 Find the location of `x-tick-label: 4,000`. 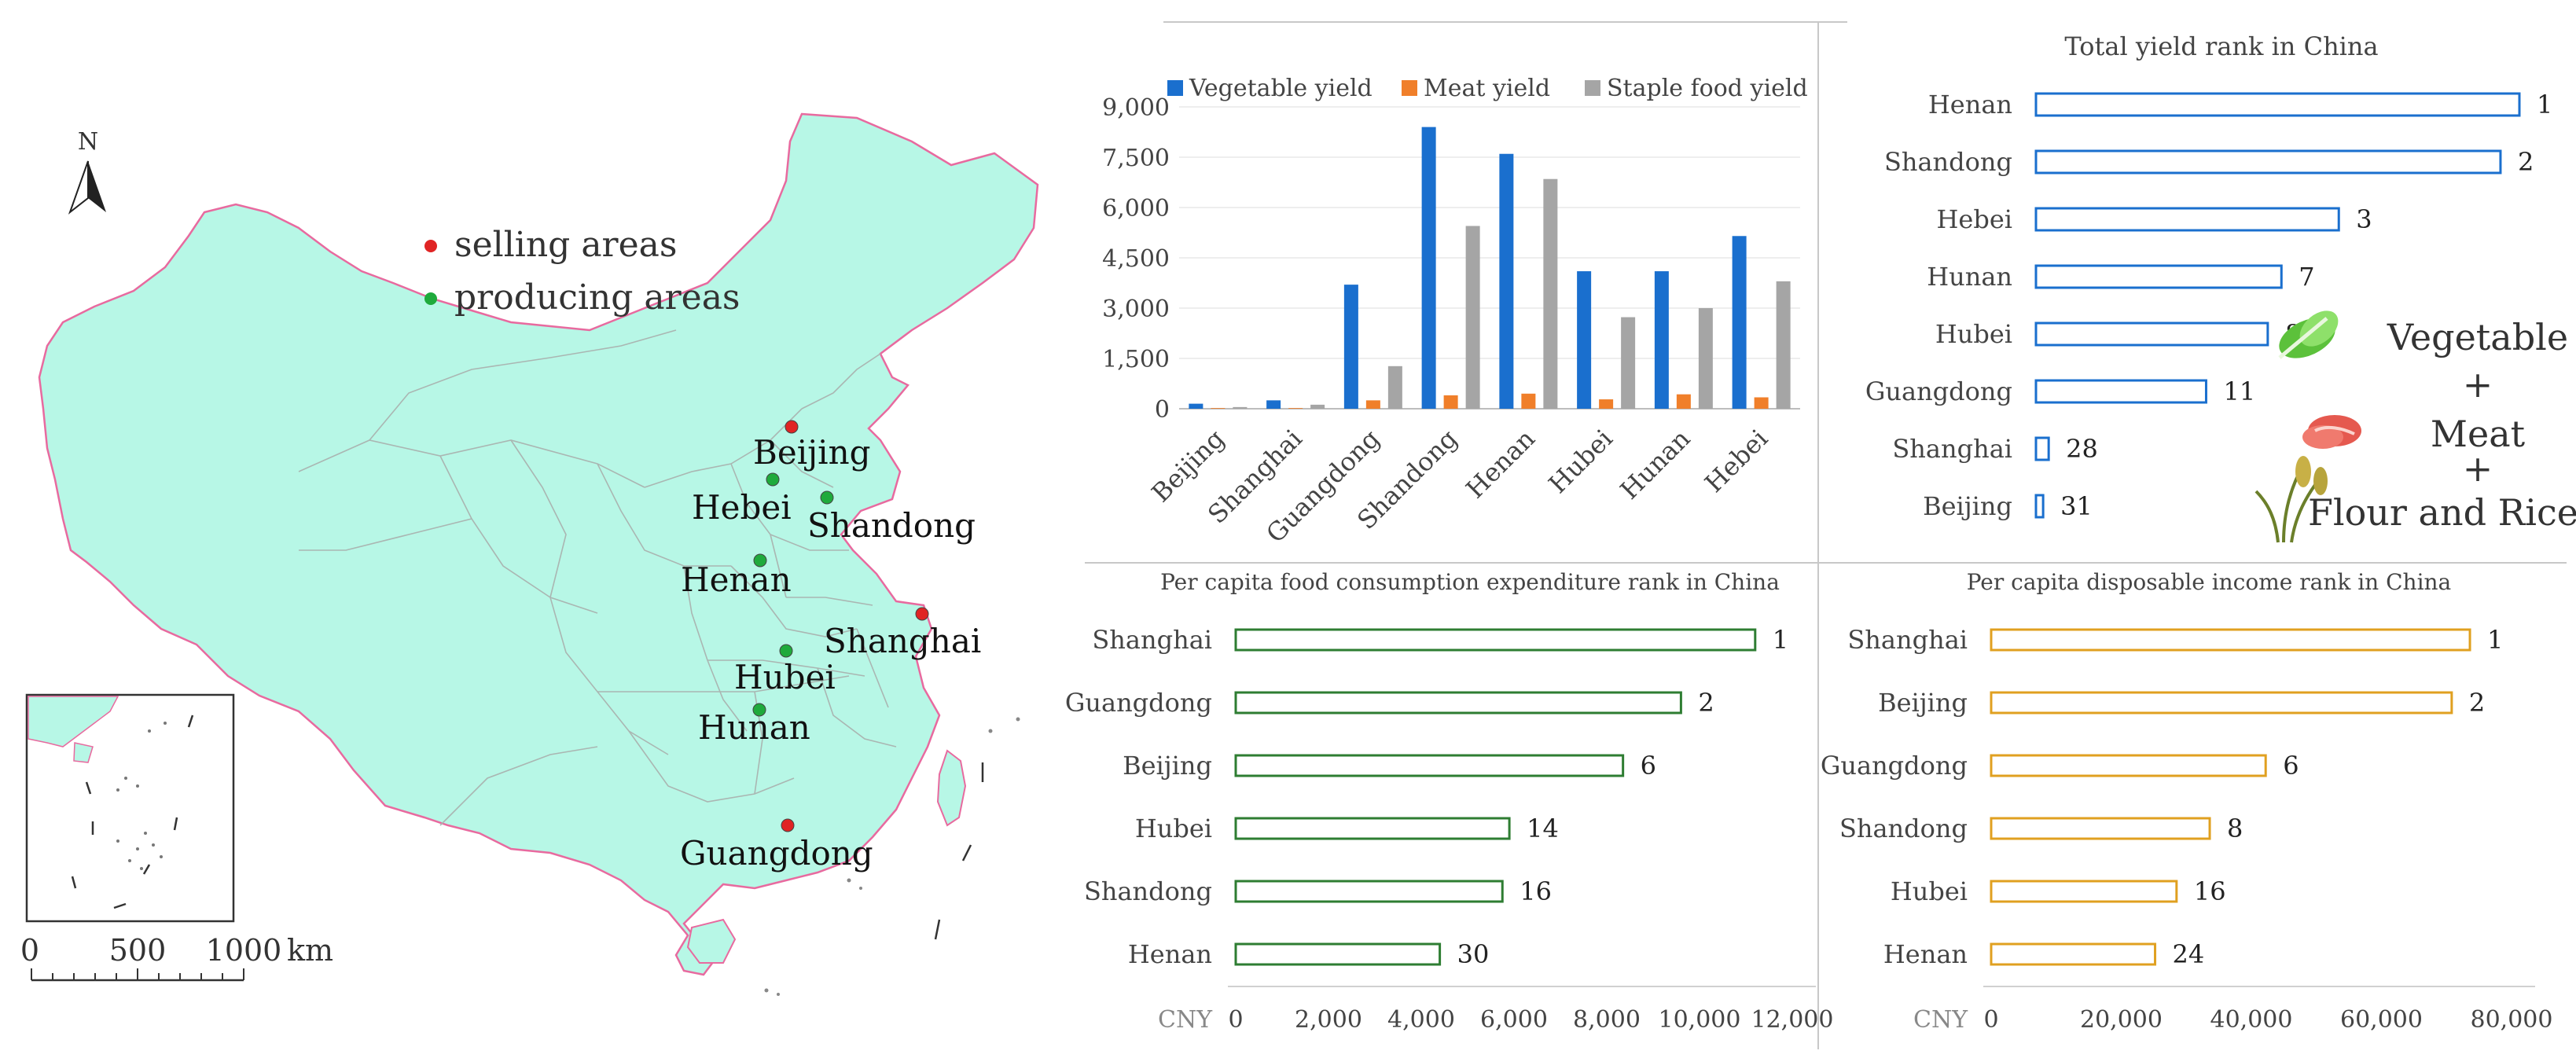

x-tick-label: 4,000 is located at coordinates (1421, 1020).